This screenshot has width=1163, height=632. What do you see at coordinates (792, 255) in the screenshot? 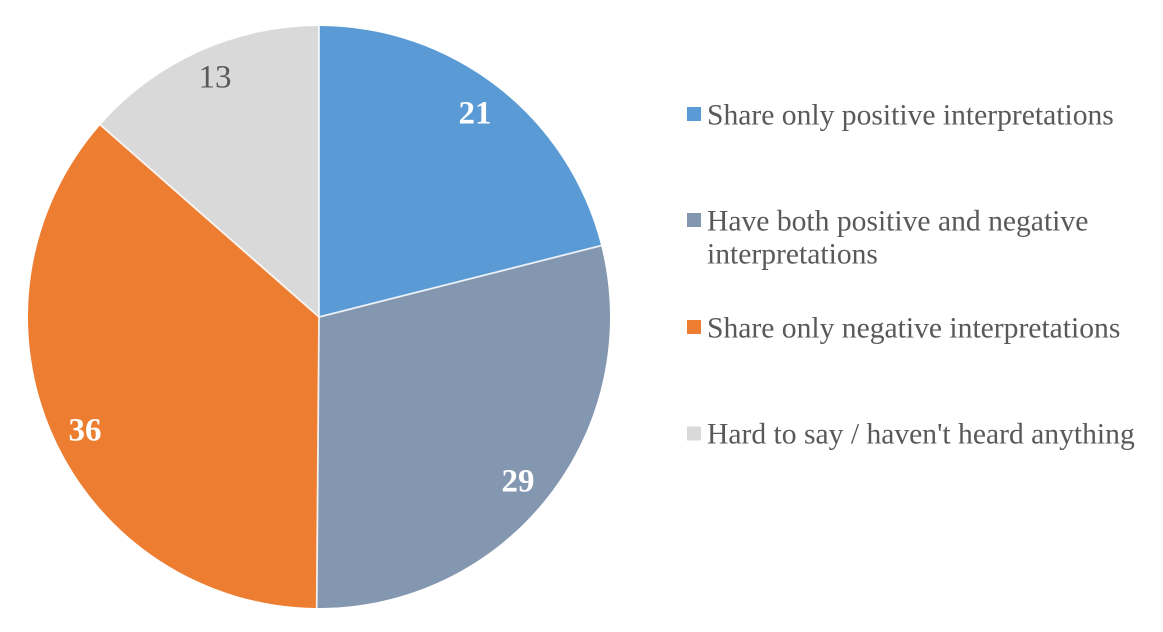
I see `svg-text: interpretations` at bounding box center [792, 255].